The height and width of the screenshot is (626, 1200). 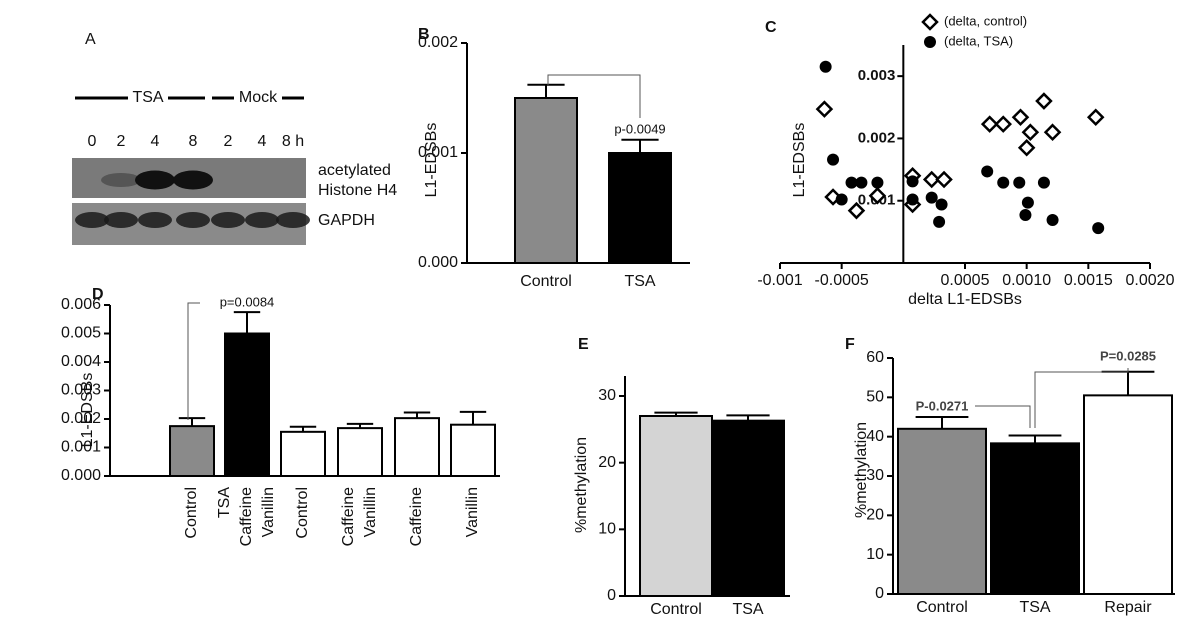 What do you see at coordinates (639, 128) in the screenshot?
I see `annotation: p-0.0049` at bounding box center [639, 128].